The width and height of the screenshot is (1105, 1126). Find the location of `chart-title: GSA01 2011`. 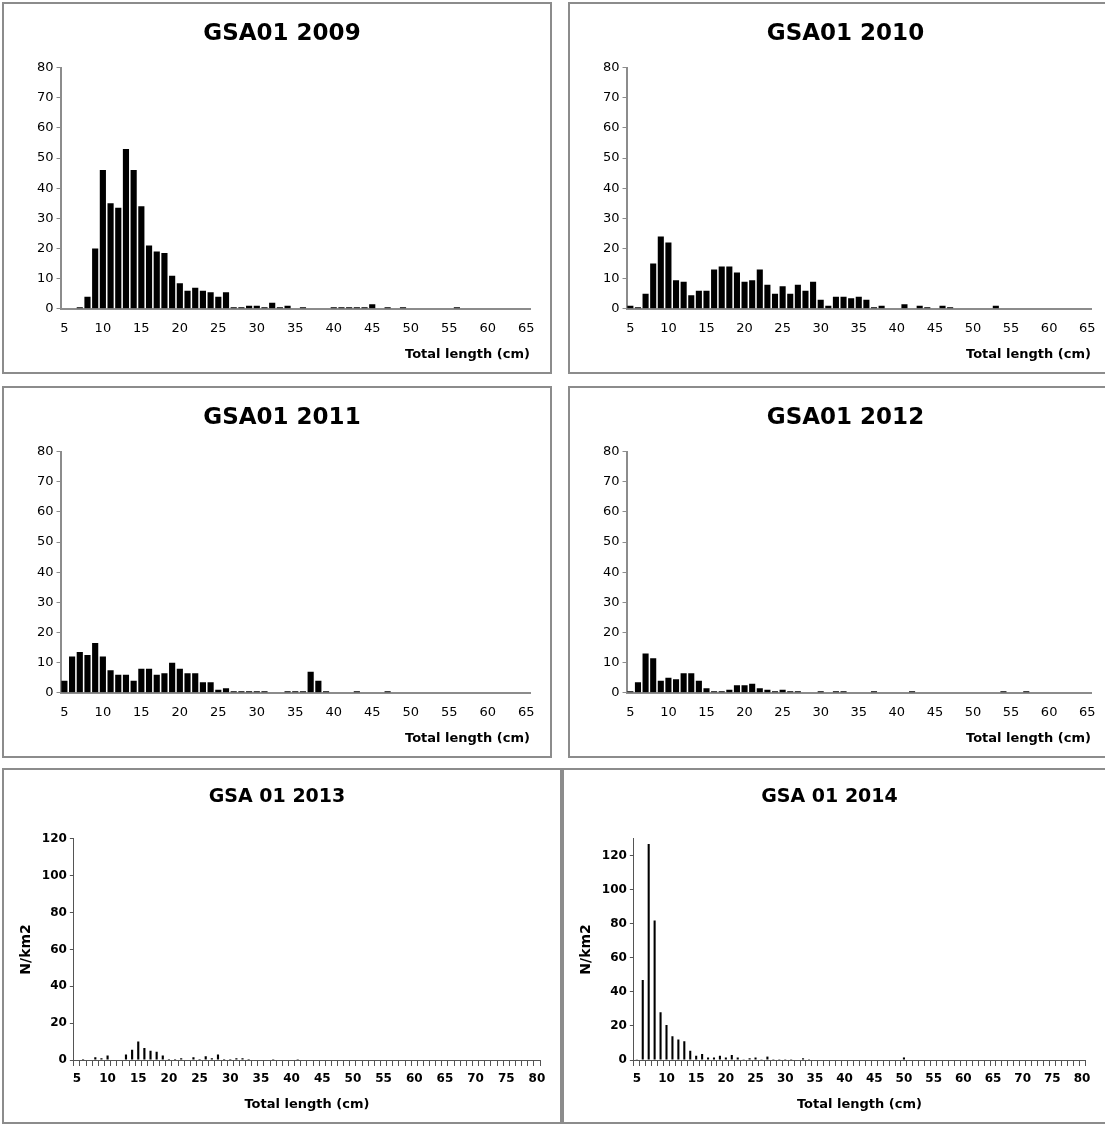

chart-title: GSA01 2011 is located at coordinates (282, 415).